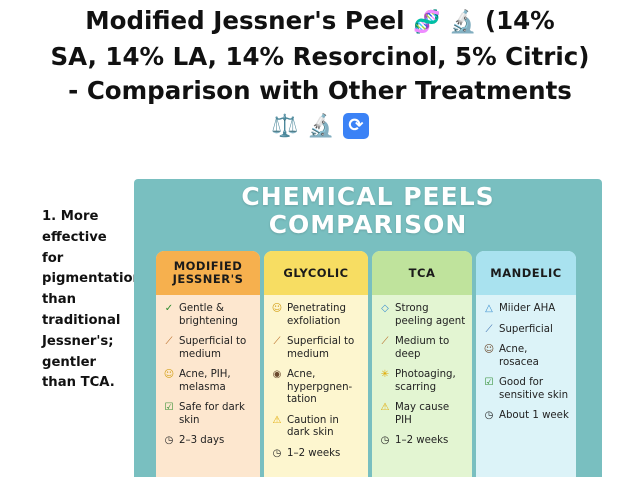 The image size is (640, 477). What do you see at coordinates (385, 374) in the screenshot?
I see `sun-icon: ✳` at bounding box center [385, 374].